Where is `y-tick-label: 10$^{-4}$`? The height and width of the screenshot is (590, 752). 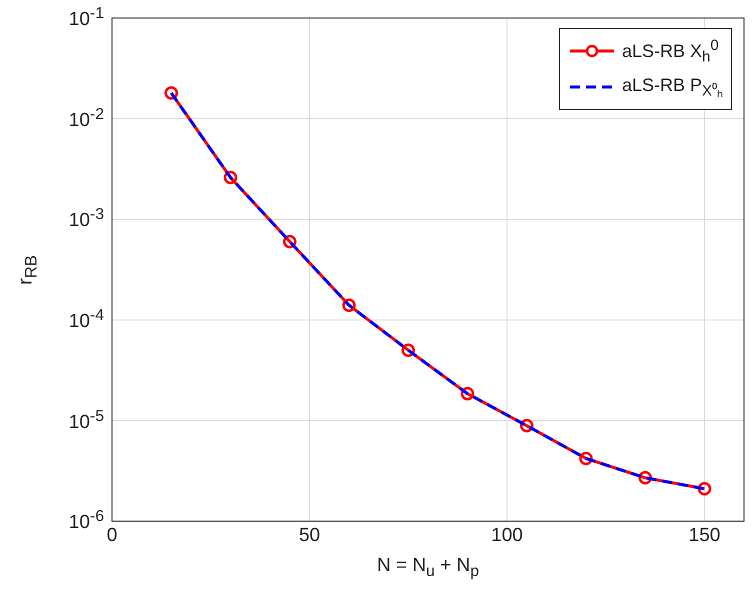 y-tick-label: 10$^{-4}$ is located at coordinates (86, 320).